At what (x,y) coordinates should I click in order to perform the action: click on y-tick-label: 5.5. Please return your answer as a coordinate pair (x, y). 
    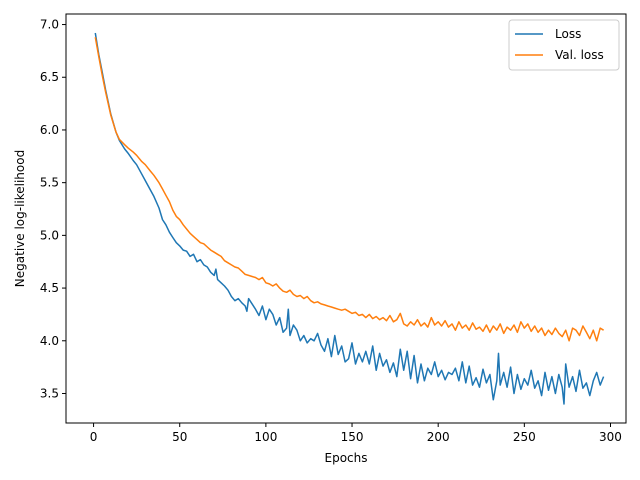
    Looking at the image, I should click on (49, 183).